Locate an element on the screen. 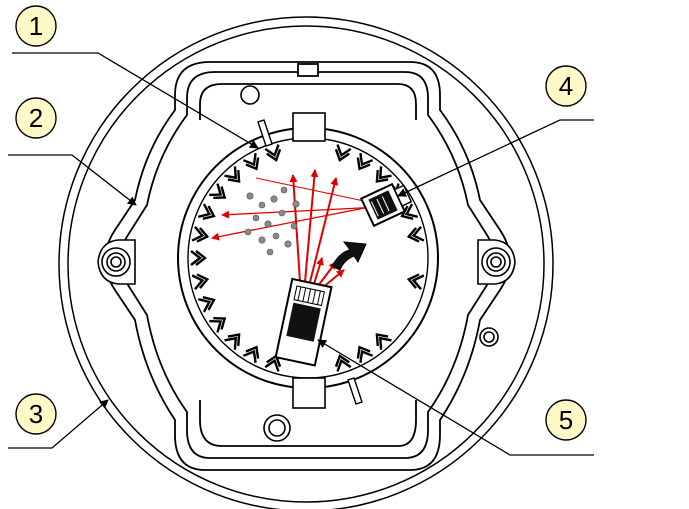 The width and height of the screenshot is (689, 509). callout-3: 3 is located at coordinates (36, 414).